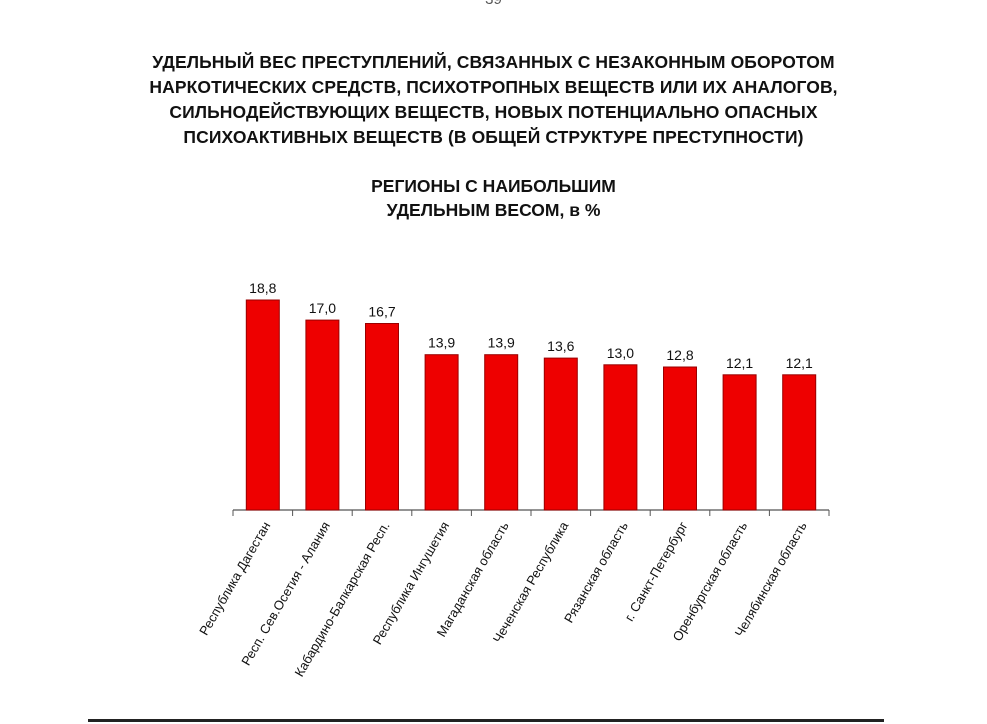  Describe the element at coordinates (620, 353) in the screenshot. I see `bar-value-label: 13,0` at that location.